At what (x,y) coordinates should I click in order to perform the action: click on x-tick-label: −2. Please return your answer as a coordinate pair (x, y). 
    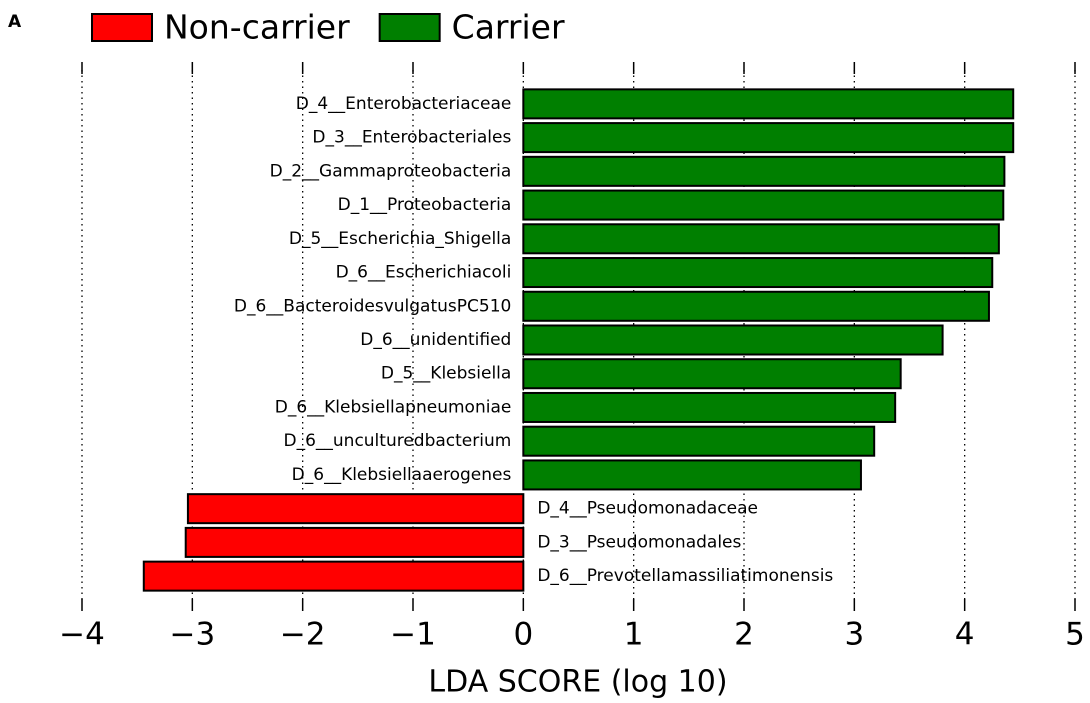
    Looking at the image, I should click on (303, 635).